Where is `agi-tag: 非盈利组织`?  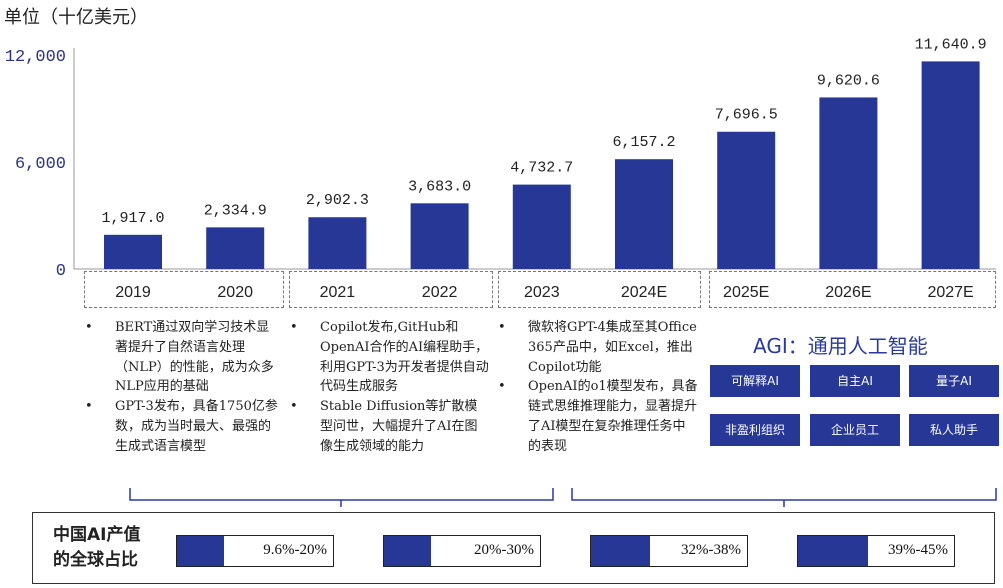
agi-tag: 非盈利组织 is located at coordinates (755, 430).